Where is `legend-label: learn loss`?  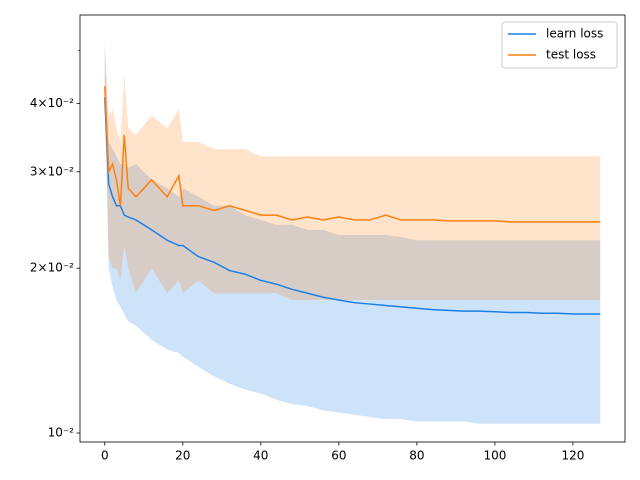
legend-label: learn loss is located at coordinates (574, 34).